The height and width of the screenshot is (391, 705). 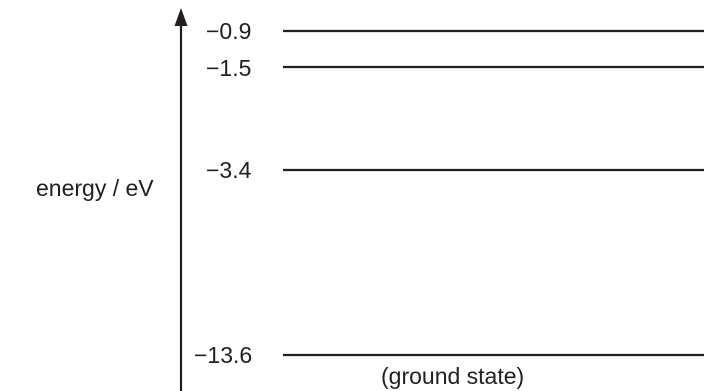 I want to click on axis-arrow-head-icon, so click(x=181, y=17).